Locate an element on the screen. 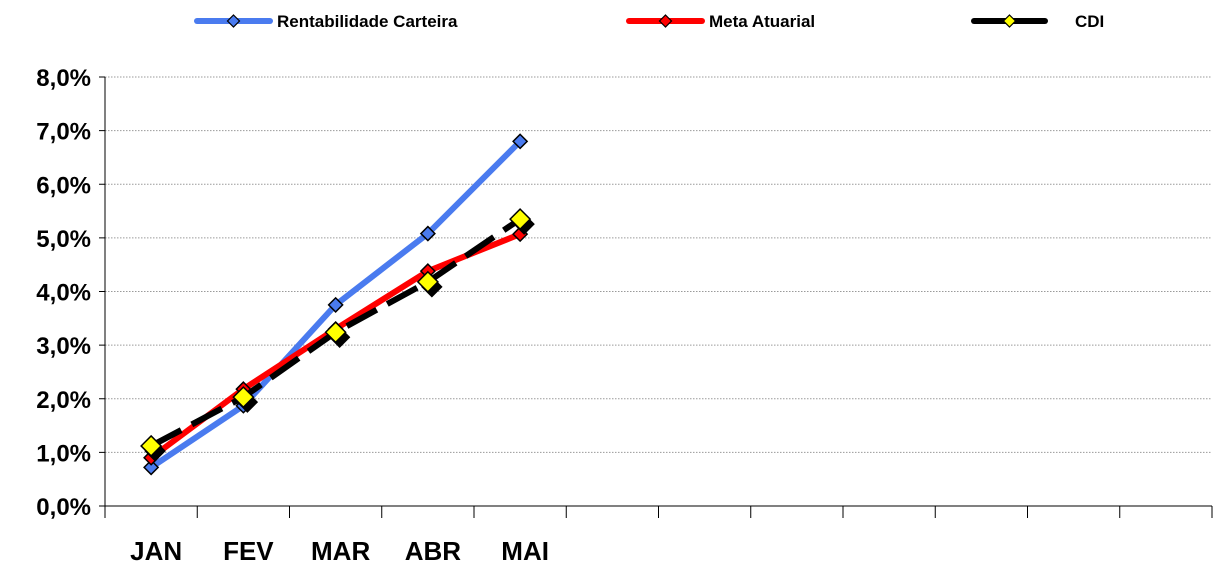 This screenshot has height=569, width=1216. y-tick-label: 3,0% is located at coordinates (63, 346).